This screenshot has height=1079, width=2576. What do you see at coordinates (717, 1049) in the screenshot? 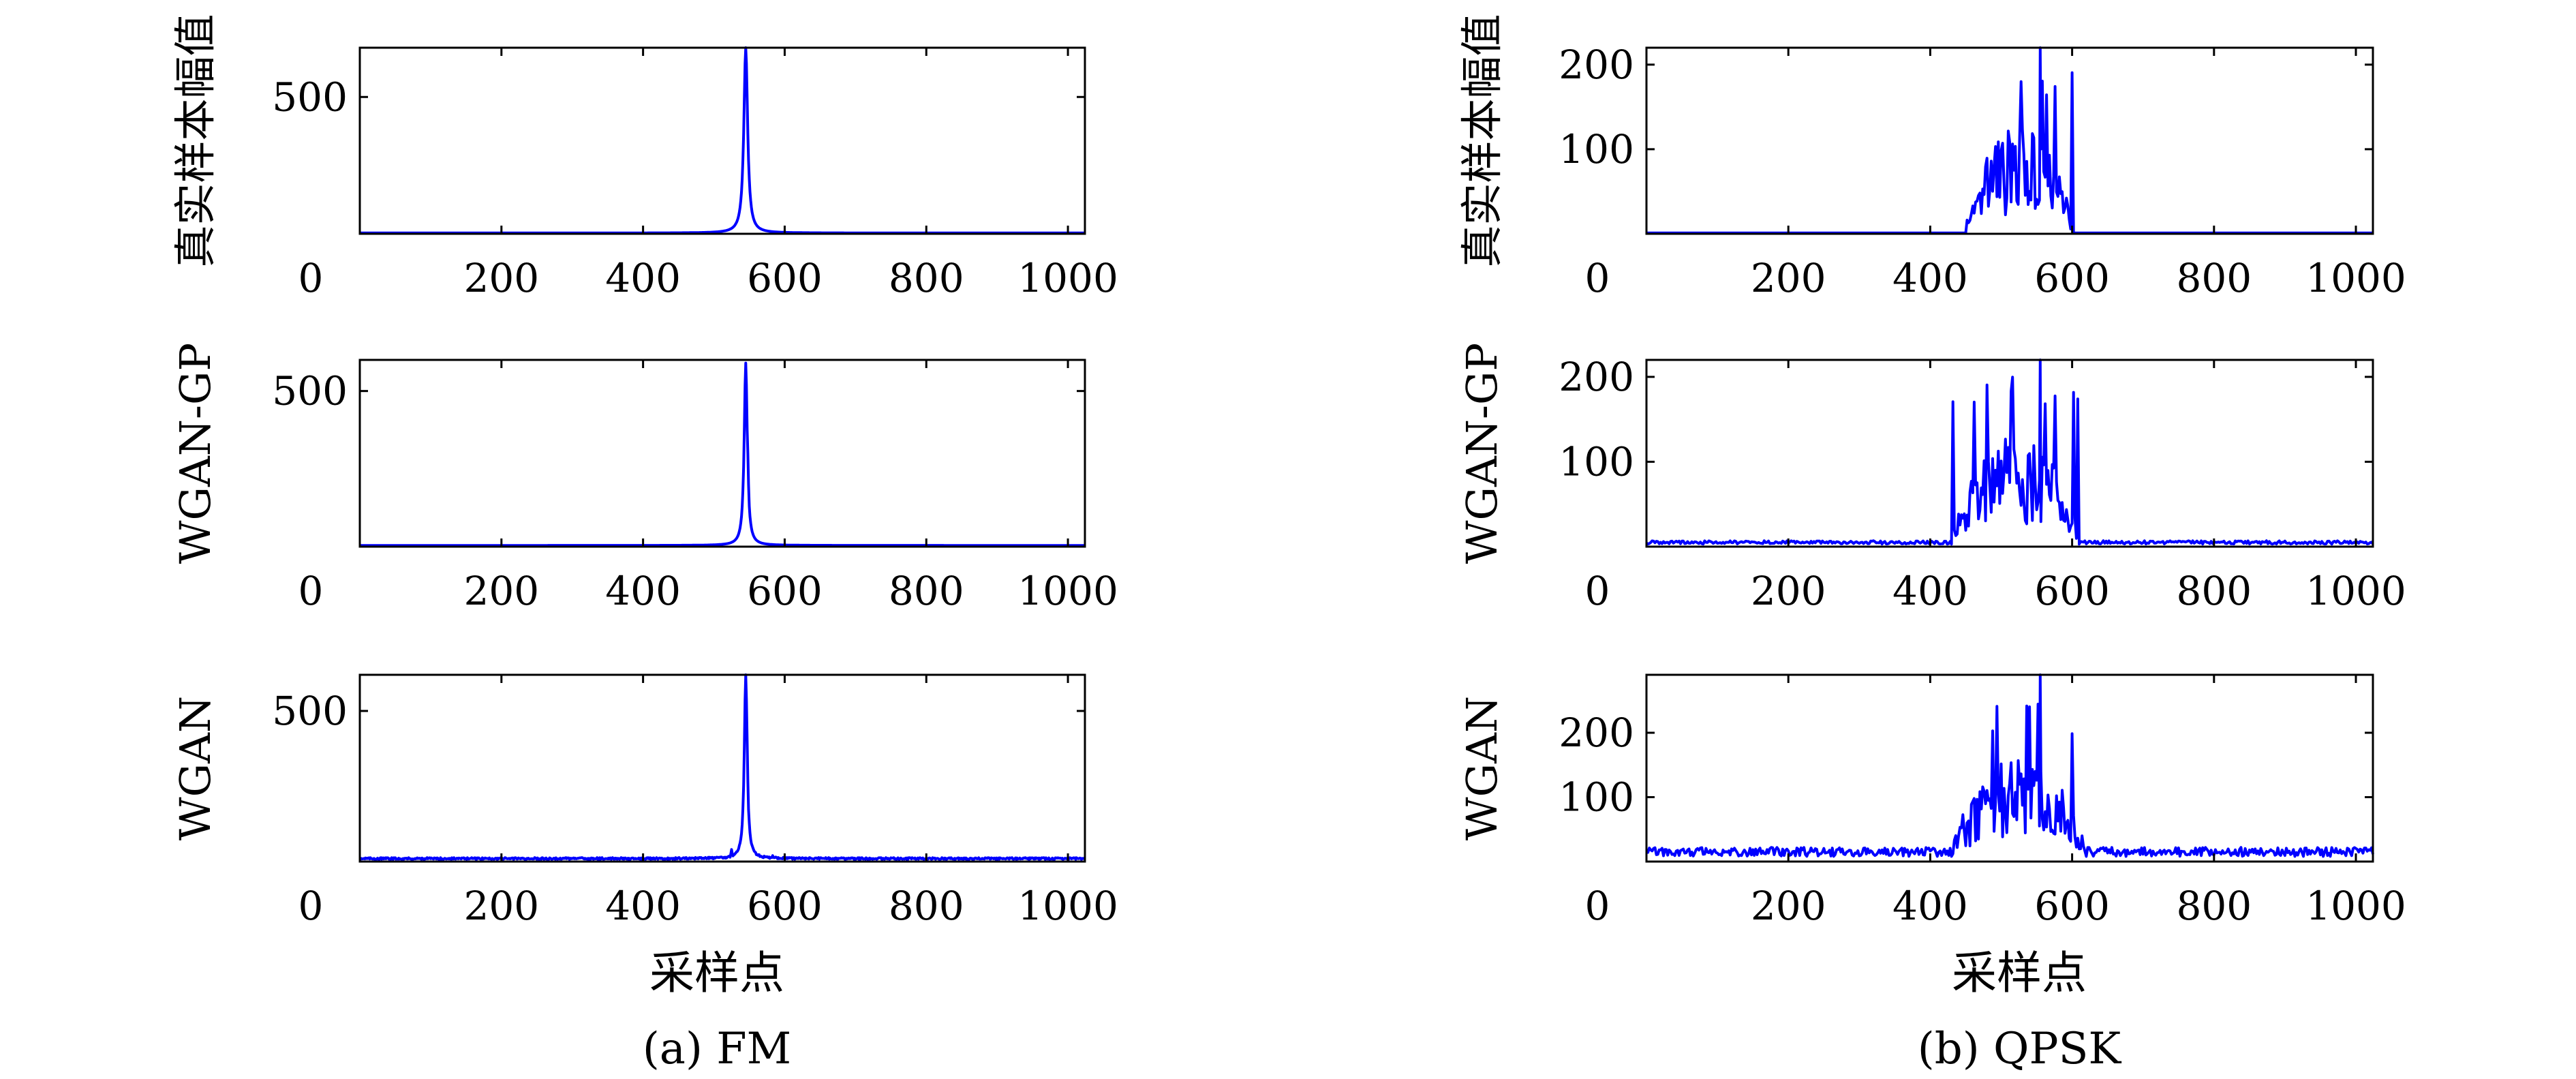
I see `caption-a: (a) FM` at bounding box center [717, 1049].